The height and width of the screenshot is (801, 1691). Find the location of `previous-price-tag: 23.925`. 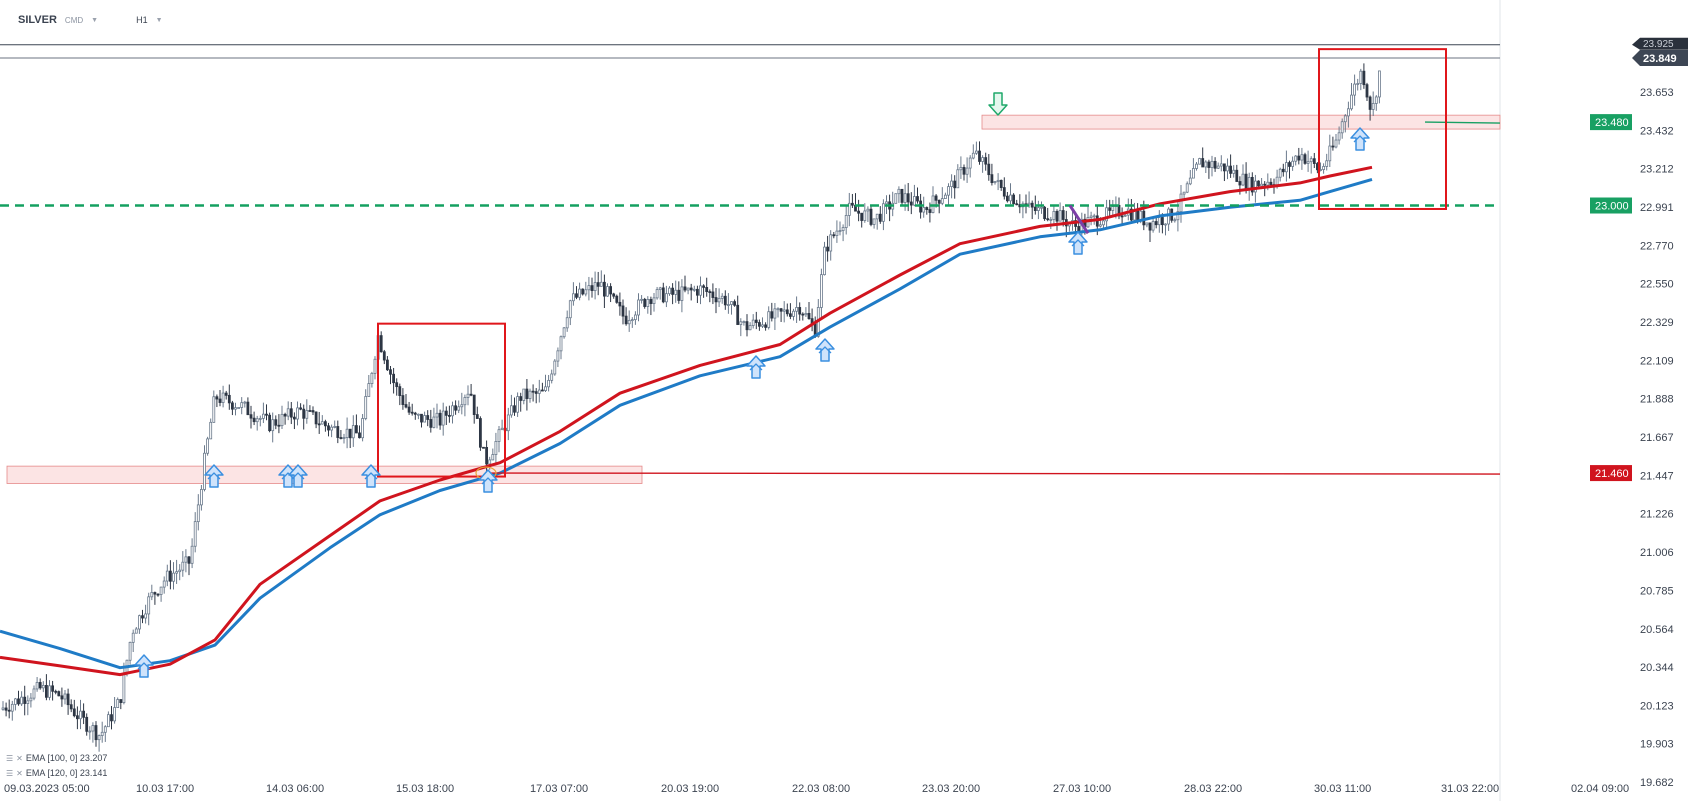

previous-price-tag: 23.925 is located at coordinates (1660, 43).